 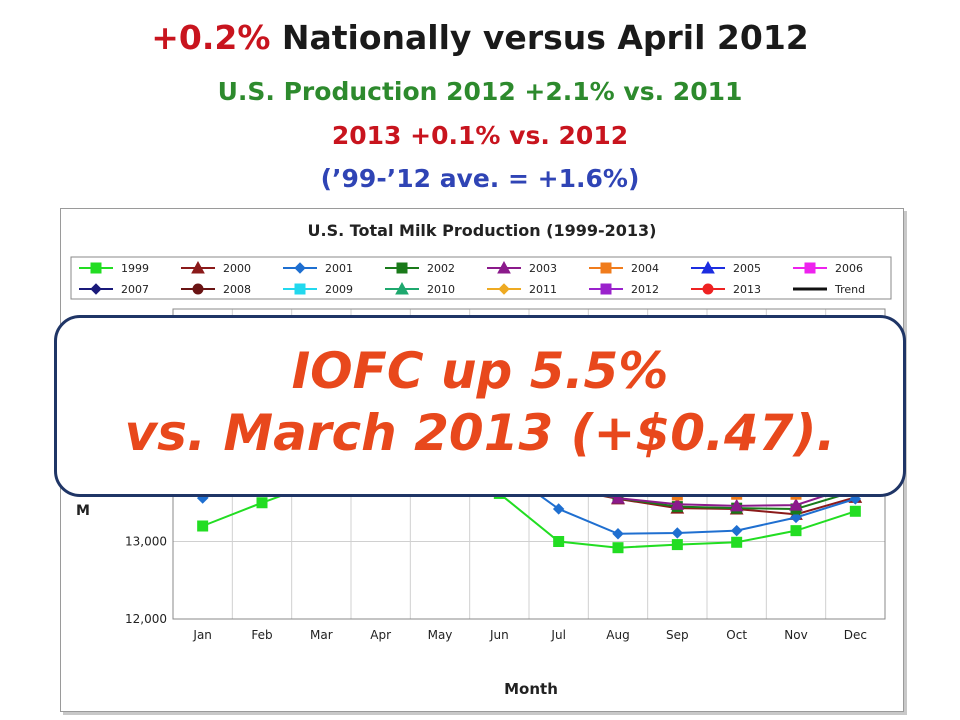 I want to click on legend-item-2005: 2005, so click(x=726, y=267).